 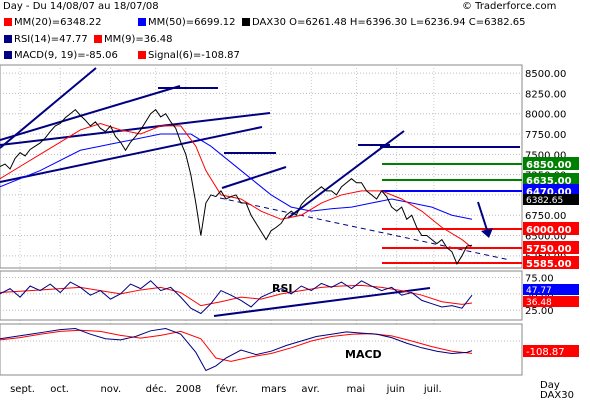 I want to click on rsi-line, so click(x=236, y=297).